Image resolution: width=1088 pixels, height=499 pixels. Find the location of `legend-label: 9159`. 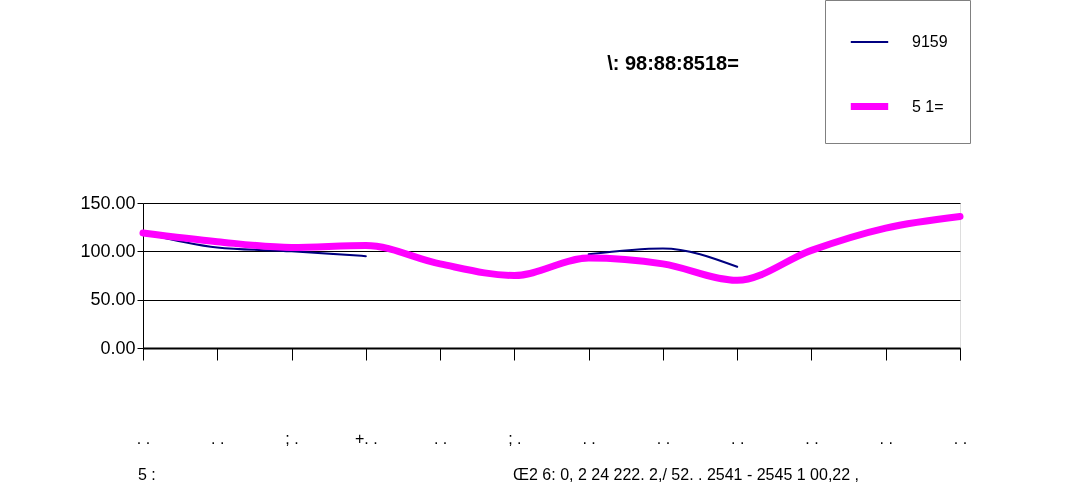

legend-label: 9159 is located at coordinates (930, 41).